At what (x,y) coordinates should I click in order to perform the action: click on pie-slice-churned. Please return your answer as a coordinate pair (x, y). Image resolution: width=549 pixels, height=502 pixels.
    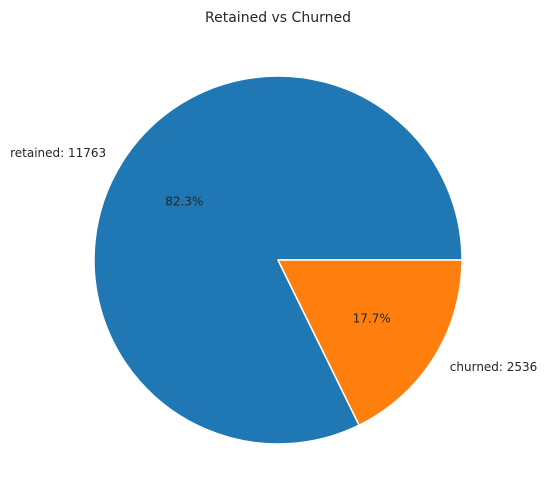
    Looking at the image, I should click on (370, 342).